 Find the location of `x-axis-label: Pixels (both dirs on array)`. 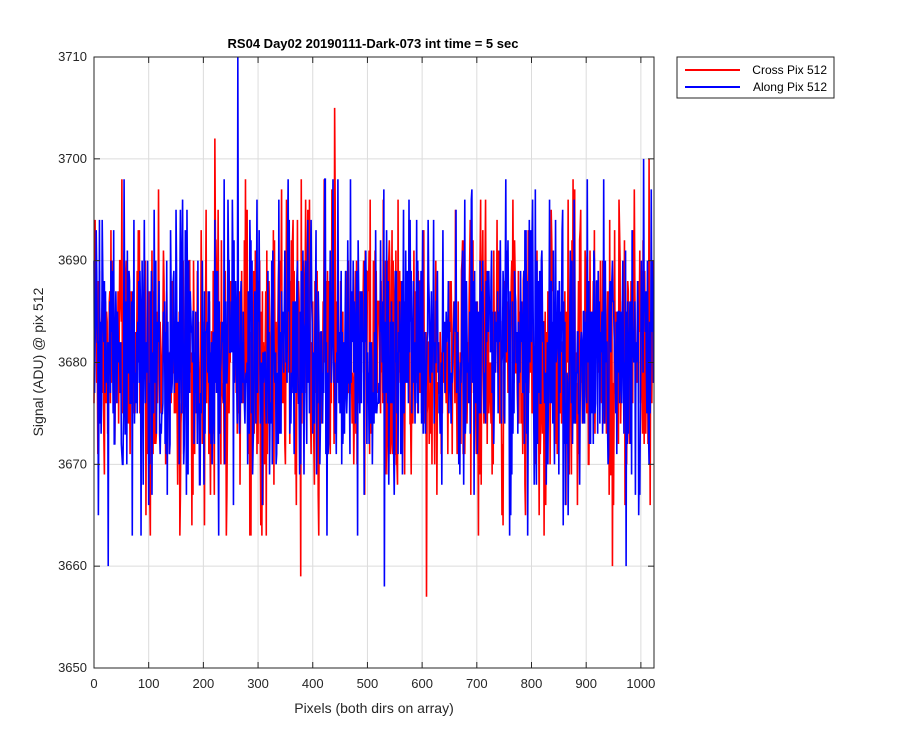

x-axis-label: Pixels (both dirs on array) is located at coordinates (374, 708).